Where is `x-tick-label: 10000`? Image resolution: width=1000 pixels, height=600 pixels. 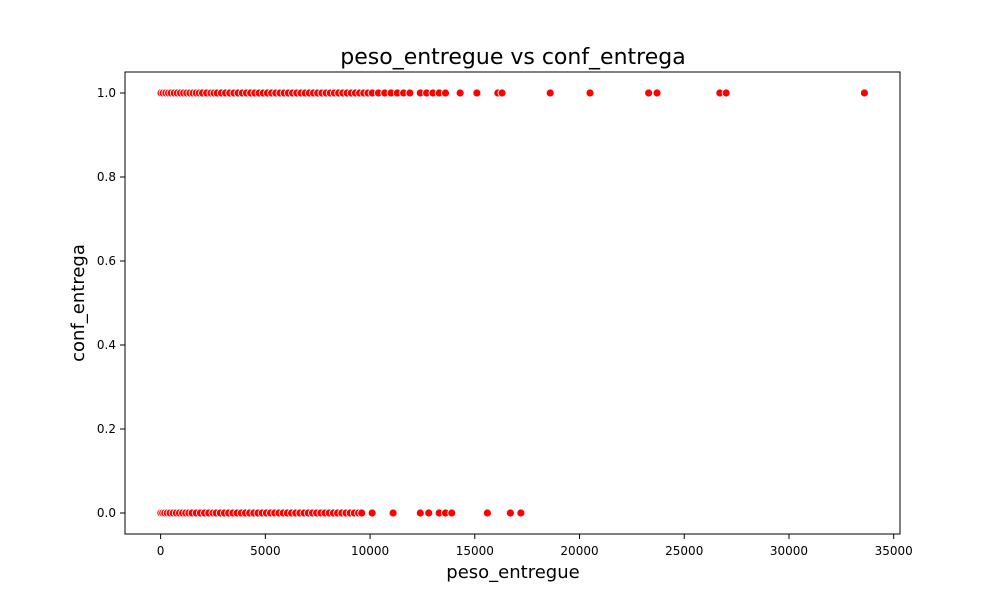 x-tick-label: 10000 is located at coordinates (370, 551).